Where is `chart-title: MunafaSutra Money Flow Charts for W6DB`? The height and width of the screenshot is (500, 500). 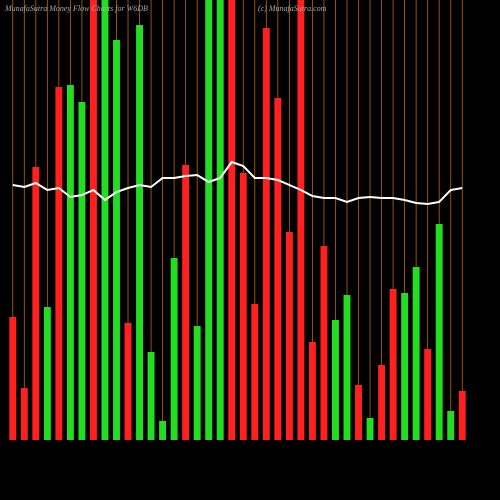 chart-title: MunafaSutra Money Flow Charts for W6DB is located at coordinates (76, 8).